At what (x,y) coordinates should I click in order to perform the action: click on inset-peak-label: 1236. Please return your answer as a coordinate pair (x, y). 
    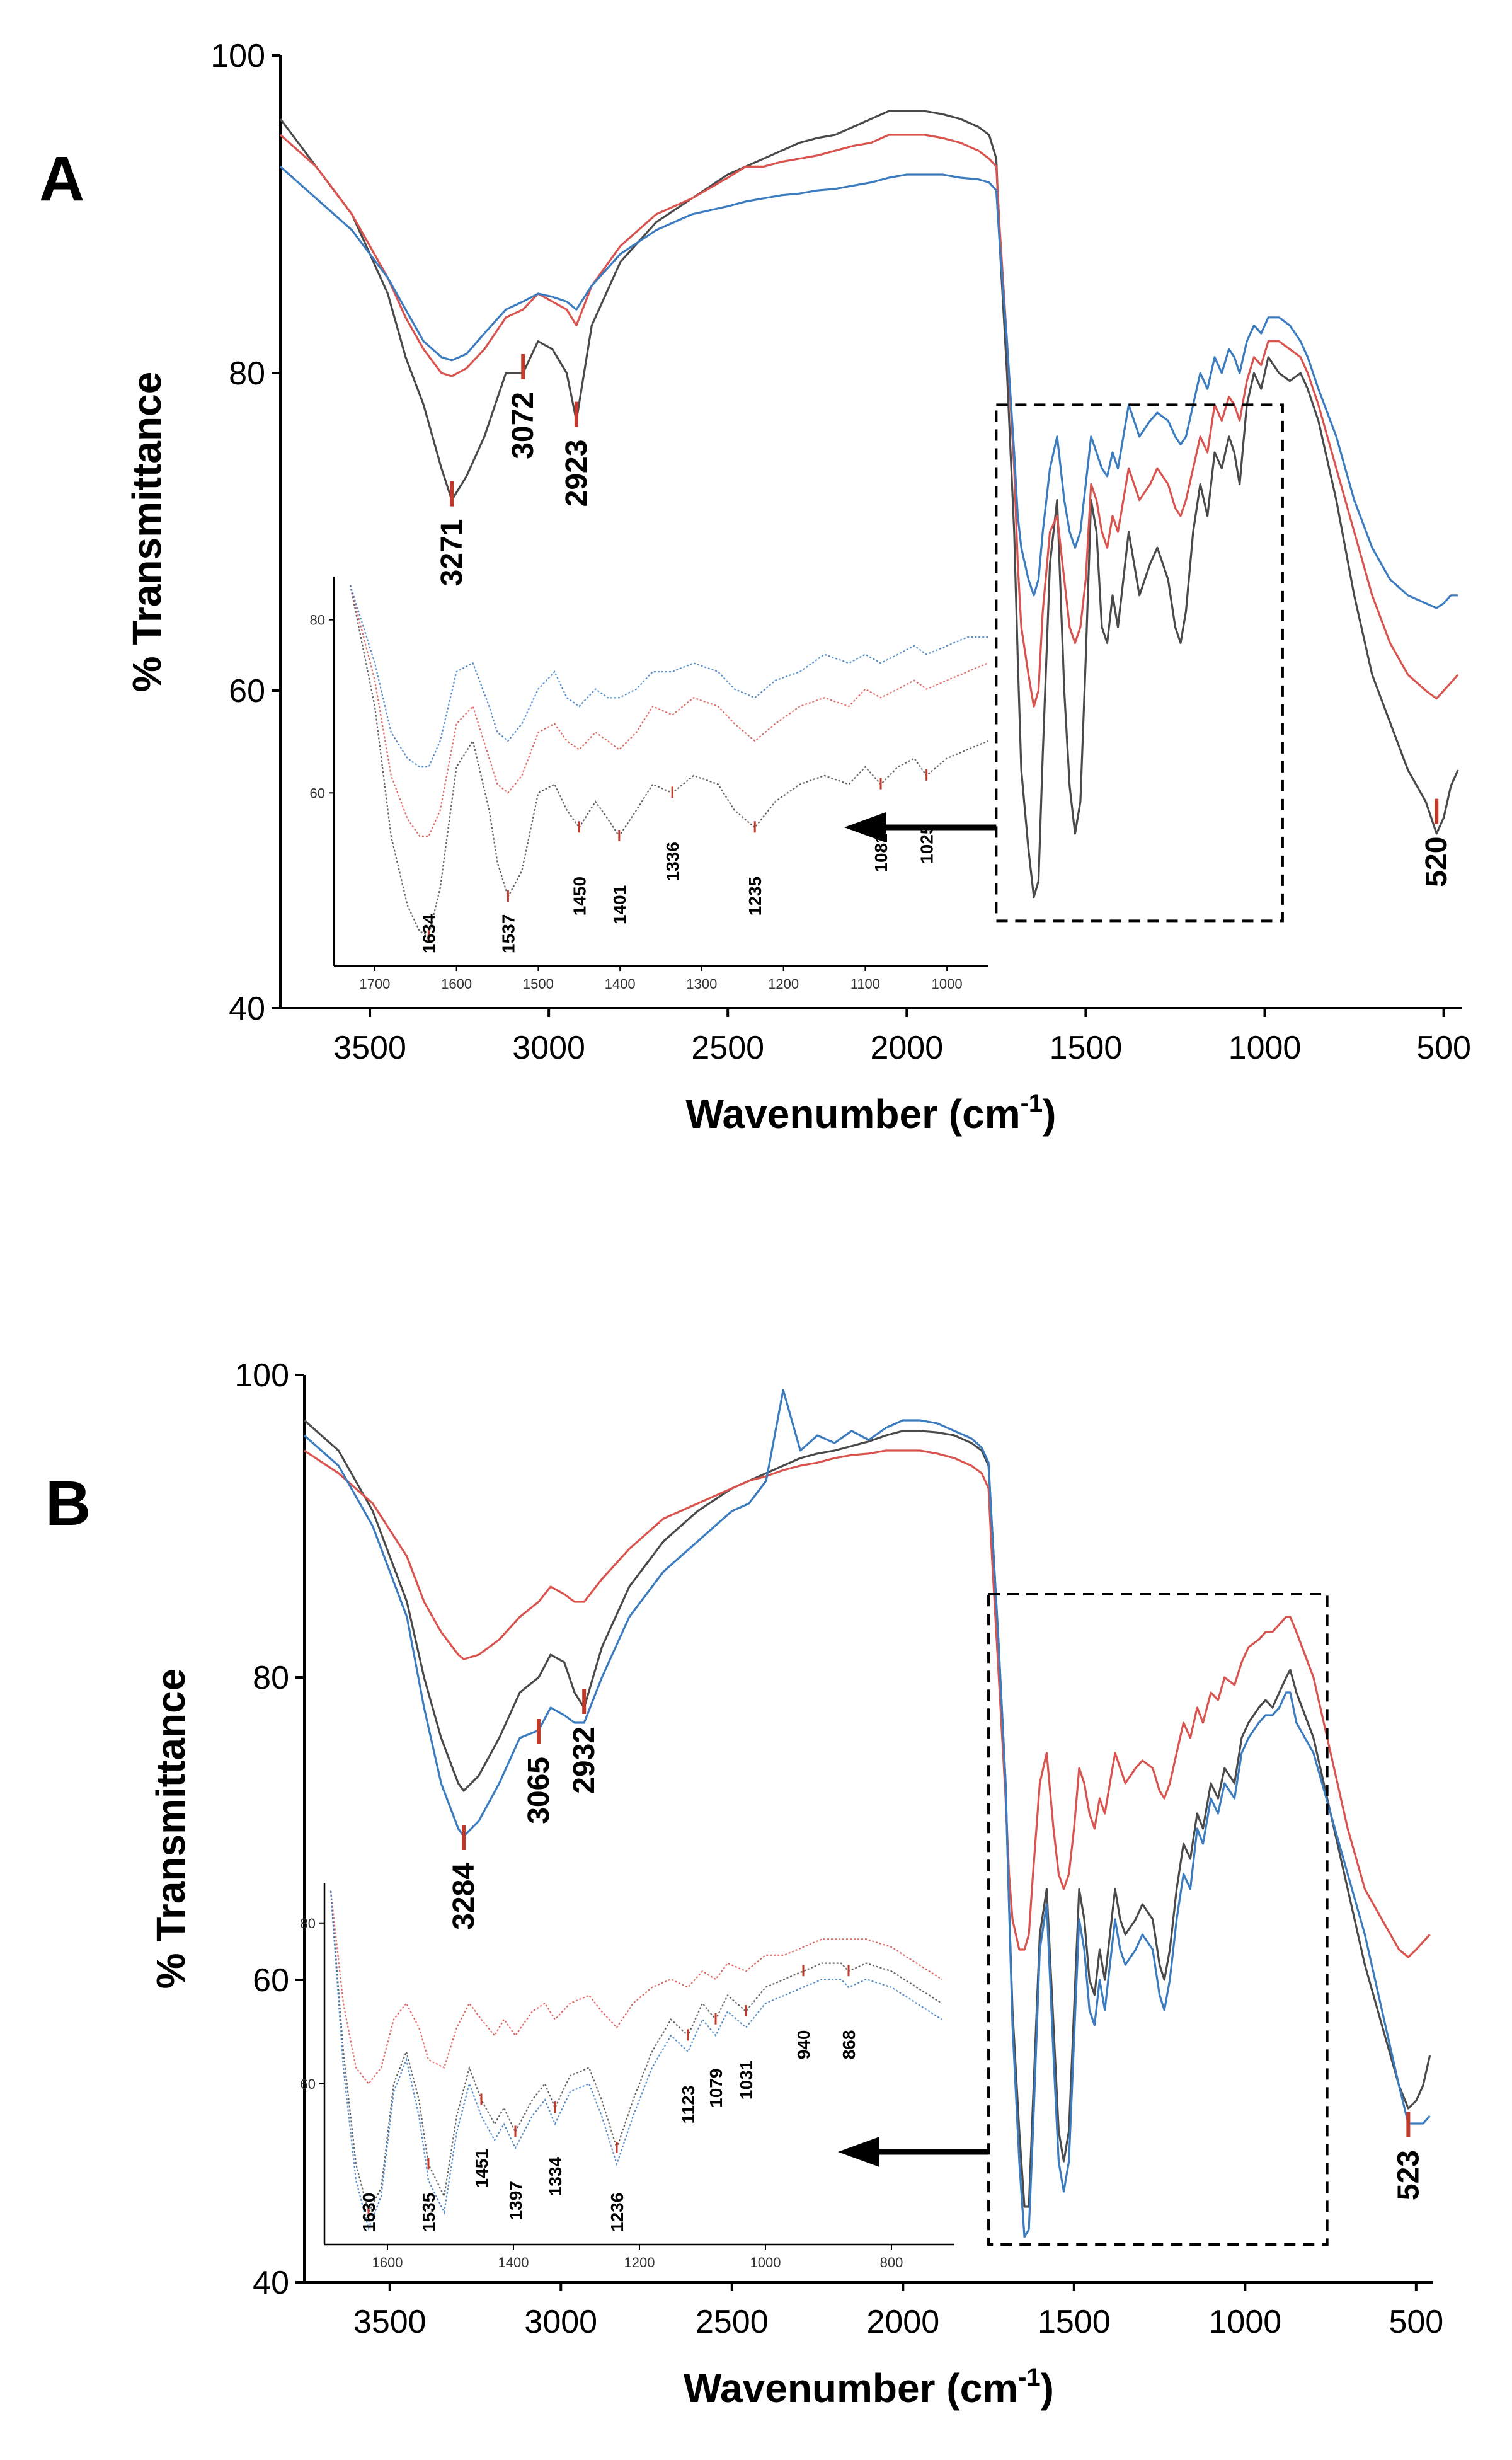
    Looking at the image, I should click on (617, 2212).